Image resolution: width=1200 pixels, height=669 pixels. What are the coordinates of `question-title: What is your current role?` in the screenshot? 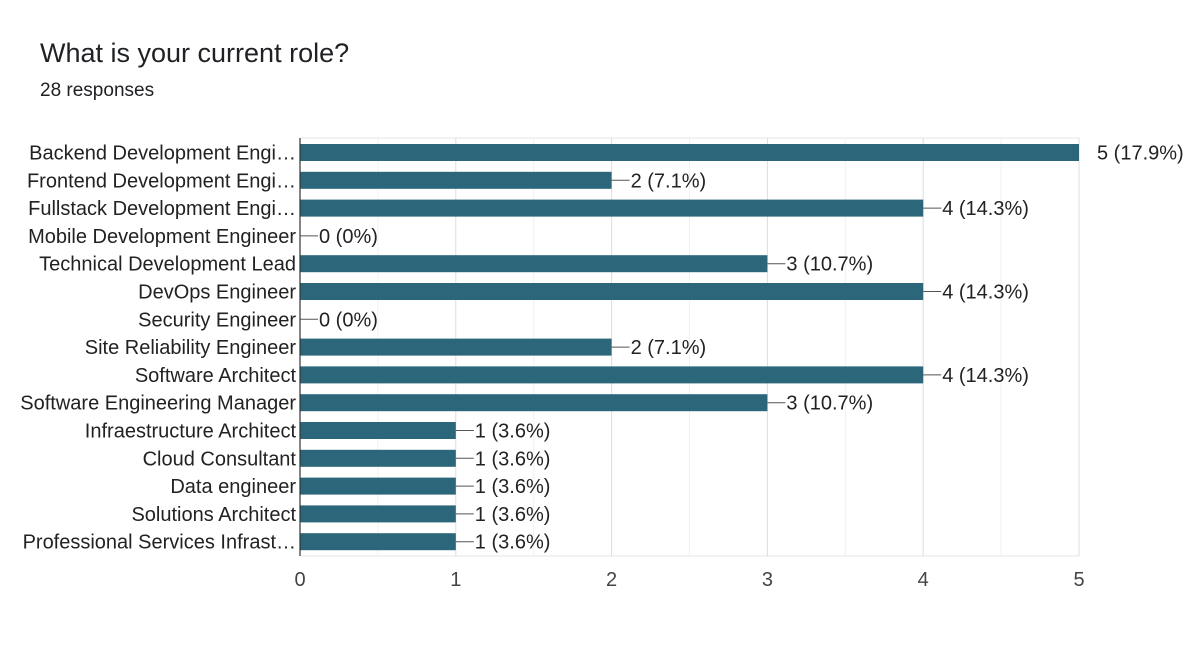 It's located at (195, 53).